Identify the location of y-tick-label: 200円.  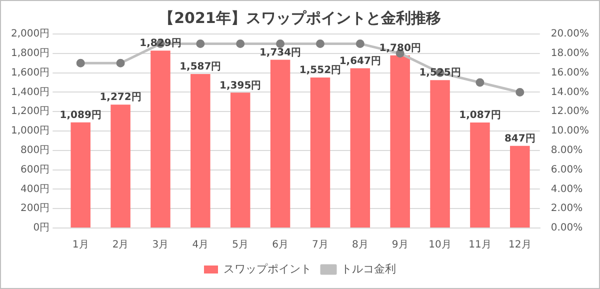
(35, 208).